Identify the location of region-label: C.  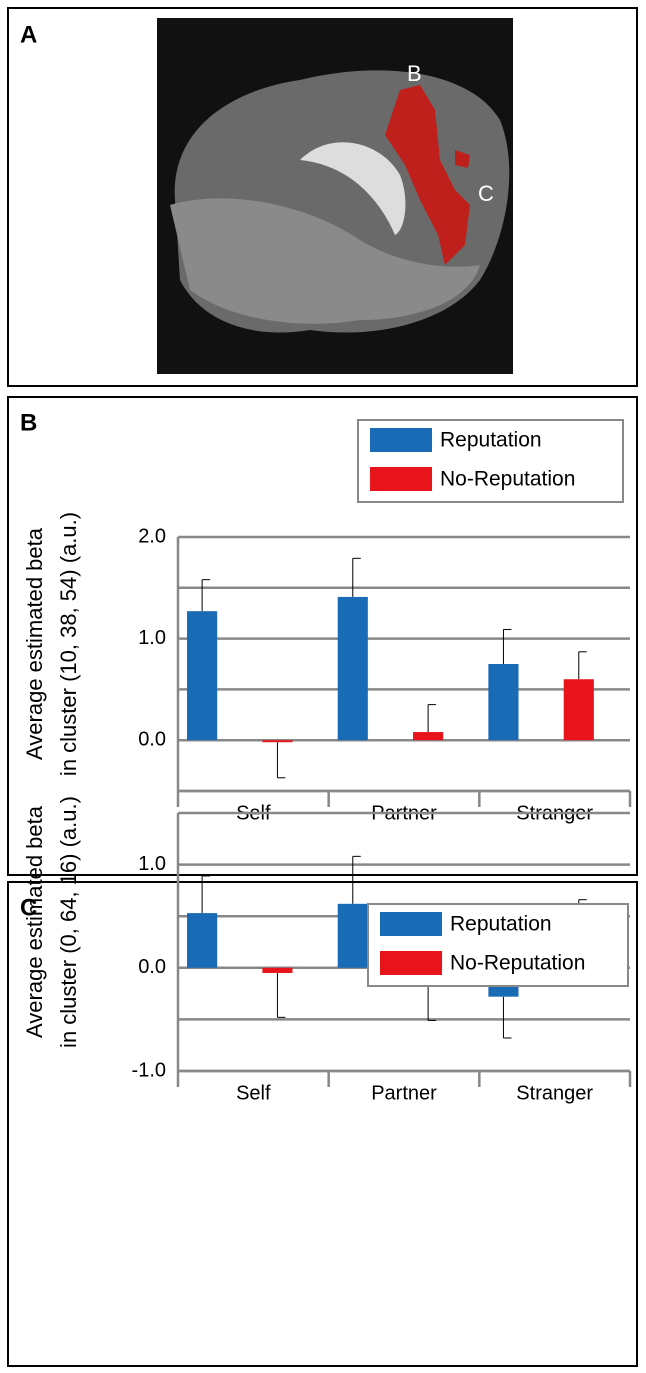
(486, 193).